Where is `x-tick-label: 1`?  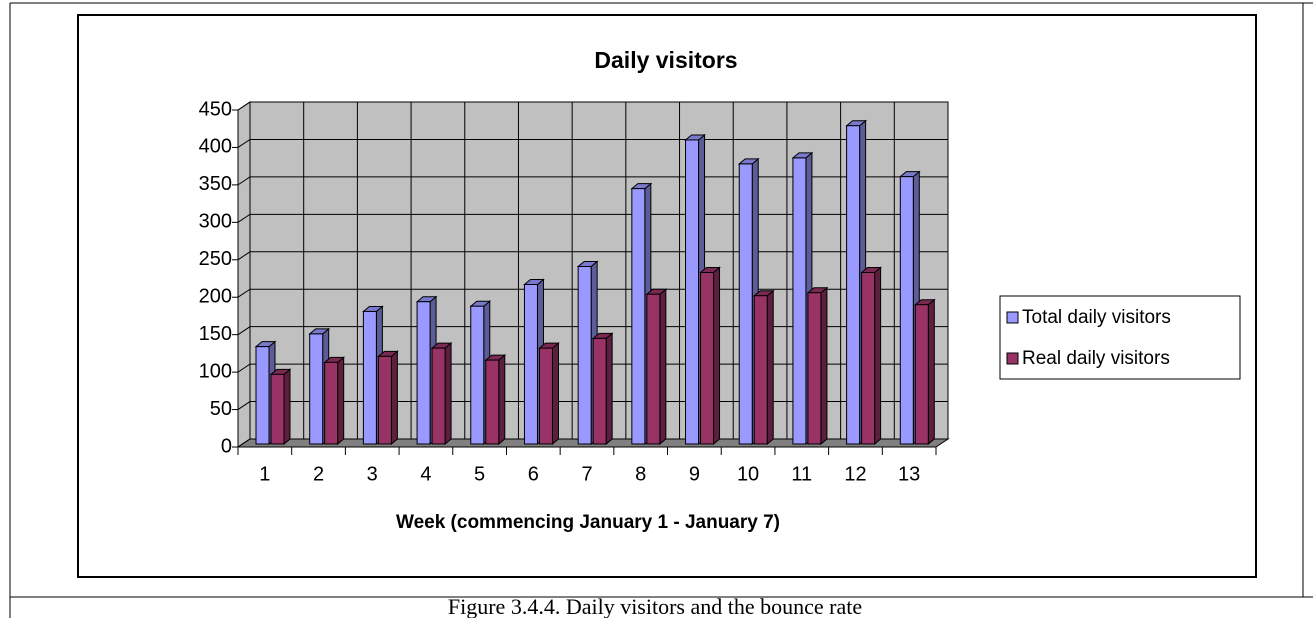
x-tick-label: 1 is located at coordinates (264, 474).